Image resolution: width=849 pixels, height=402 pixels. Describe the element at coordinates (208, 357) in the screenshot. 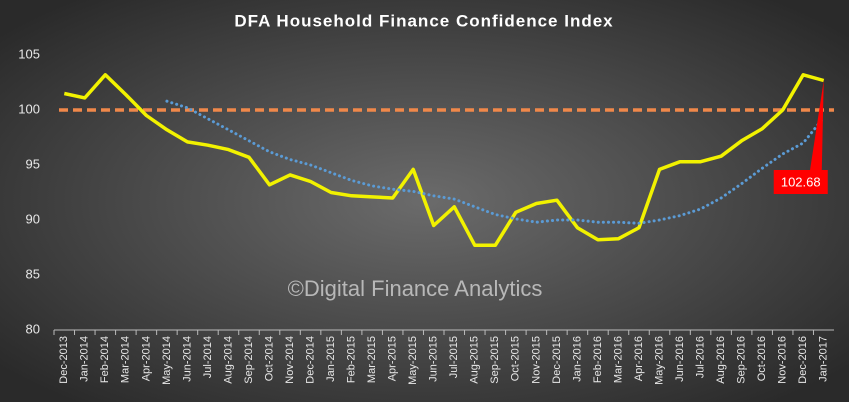

I see `x-tick-label: Jul-2014` at that location.